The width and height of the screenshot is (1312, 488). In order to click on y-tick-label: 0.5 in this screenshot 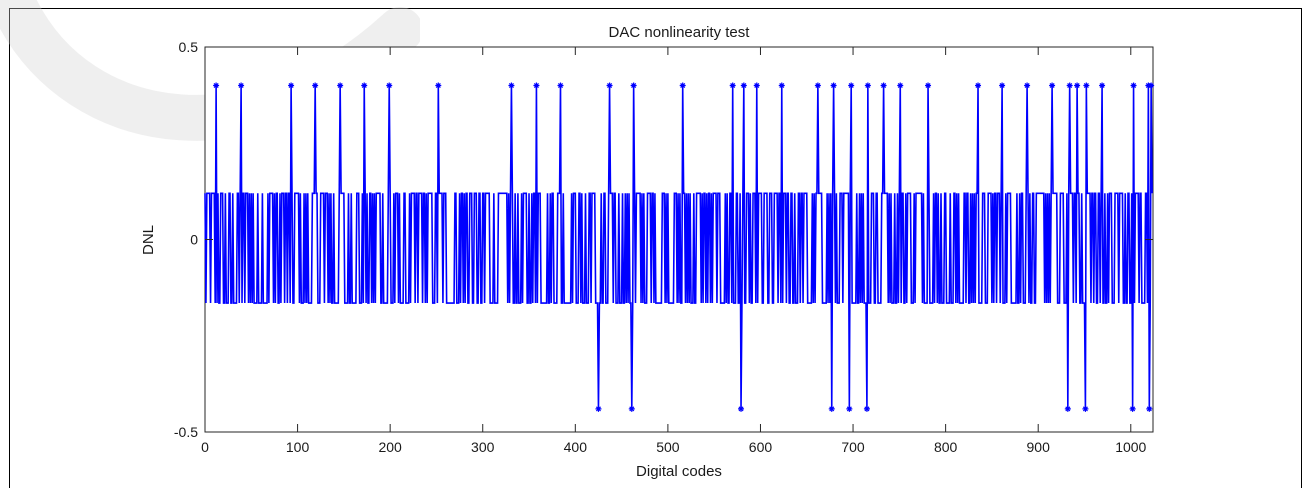, I will do `click(189, 47)`.